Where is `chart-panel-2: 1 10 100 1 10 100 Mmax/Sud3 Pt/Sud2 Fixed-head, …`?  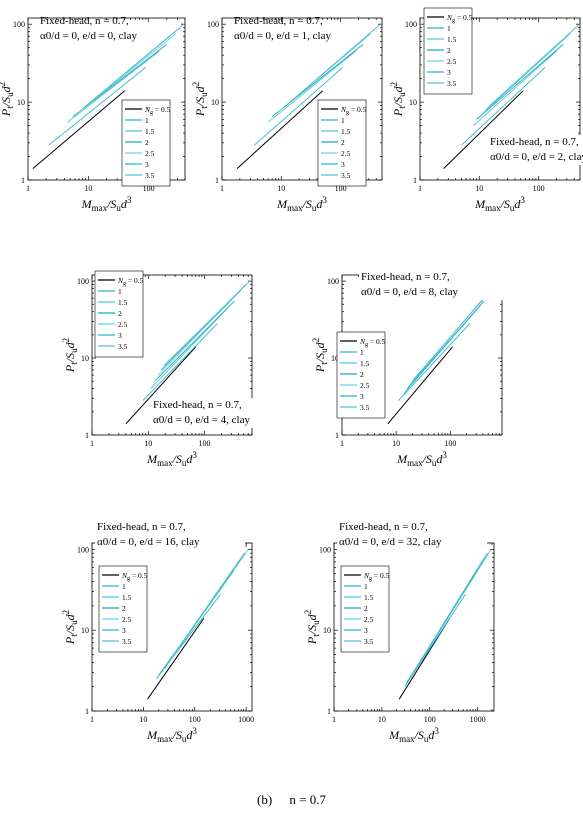 chart-panel-2: 1 10 100 1 10 100 Mmax/Sud3 Pt/Sud2 Fixed-head, … is located at coordinates (287, 114).